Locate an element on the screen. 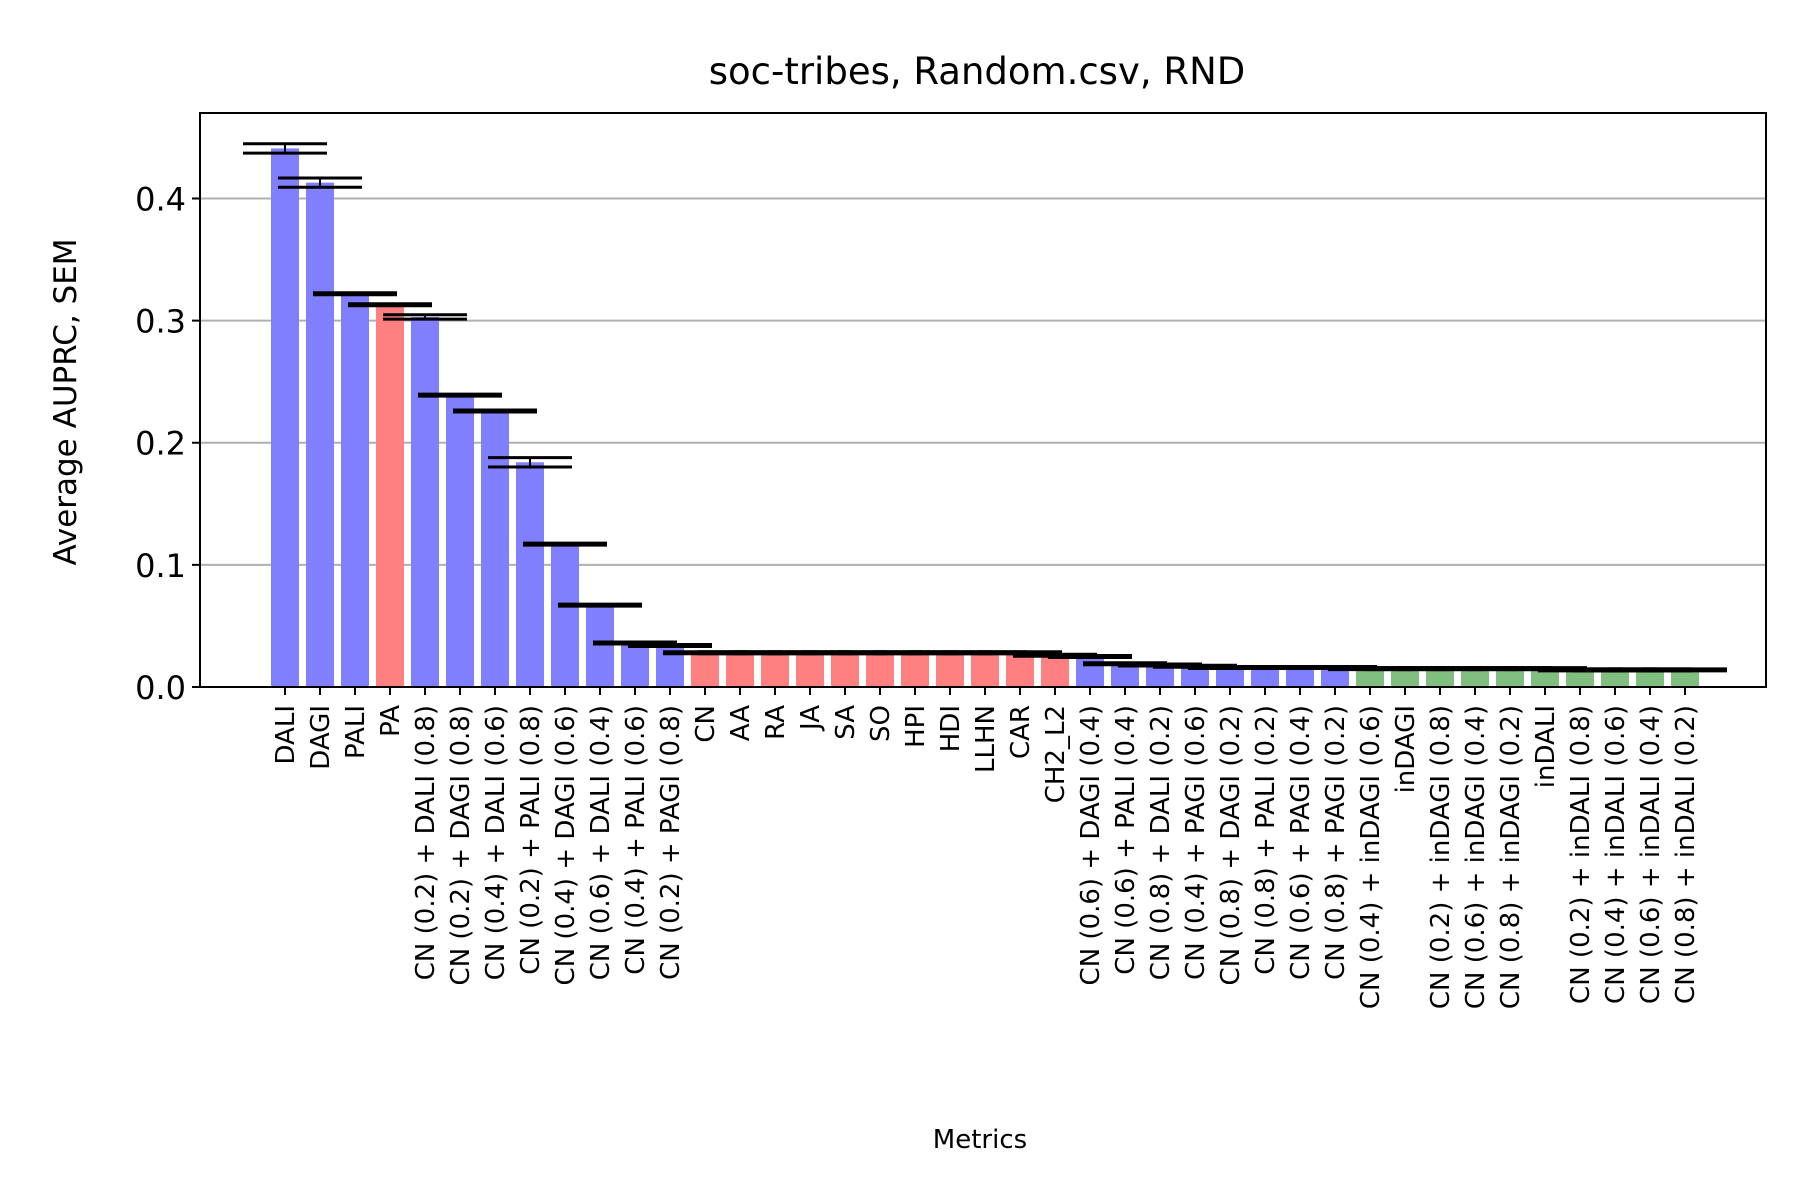 Image resolution: width=1800 pixels, height=1204 pixels. x-tick-label: HPI is located at coordinates (916, 726).